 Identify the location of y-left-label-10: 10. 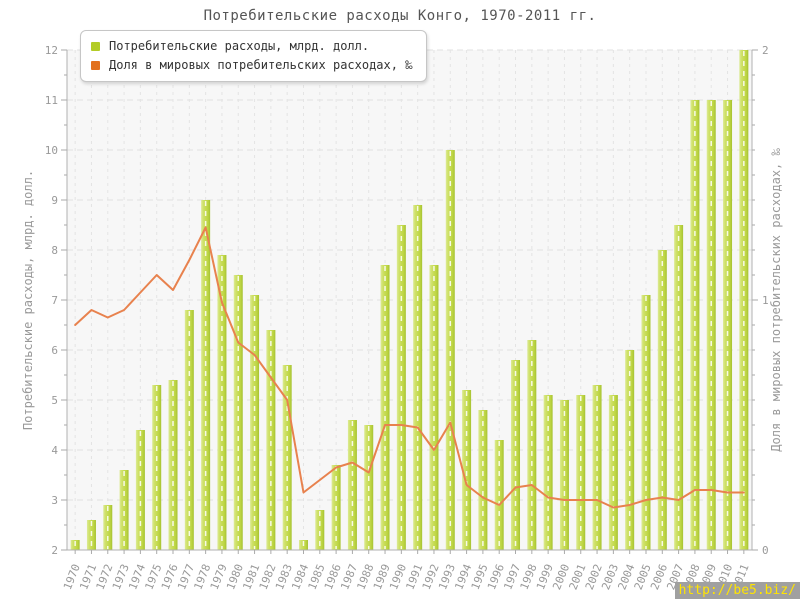
(51, 150).